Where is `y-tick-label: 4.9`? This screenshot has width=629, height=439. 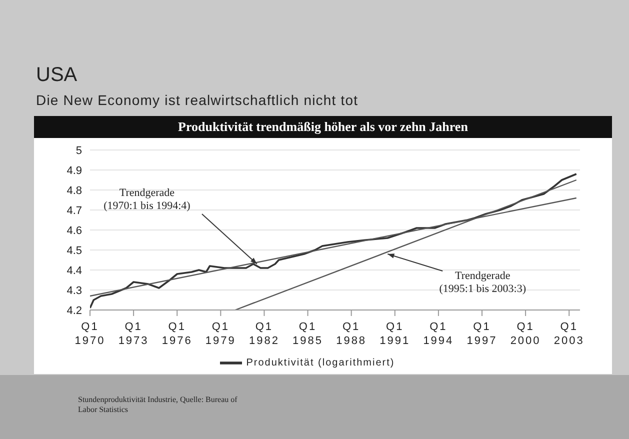 y-tick-label: 4.9 is located at coordinates (74, 170).